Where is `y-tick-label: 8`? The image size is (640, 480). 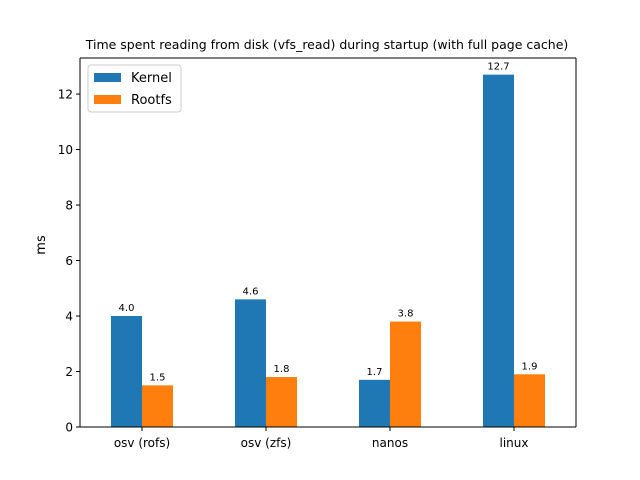 y-tick-label: 8 is located at coordinates (69, 206).